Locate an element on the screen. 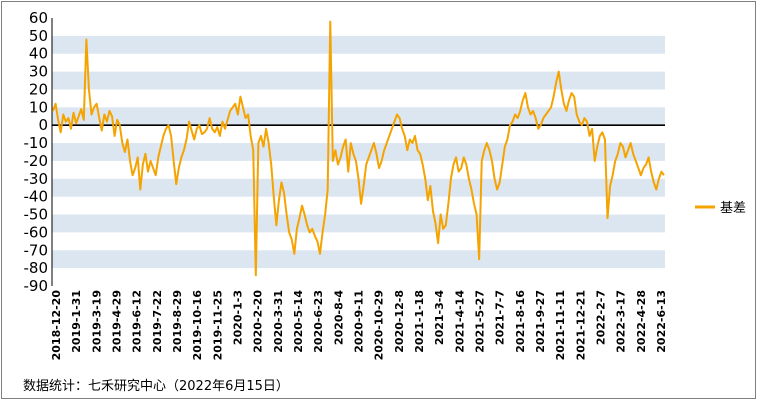  y-tick-label: 10 is located at coordinates (38, 107).